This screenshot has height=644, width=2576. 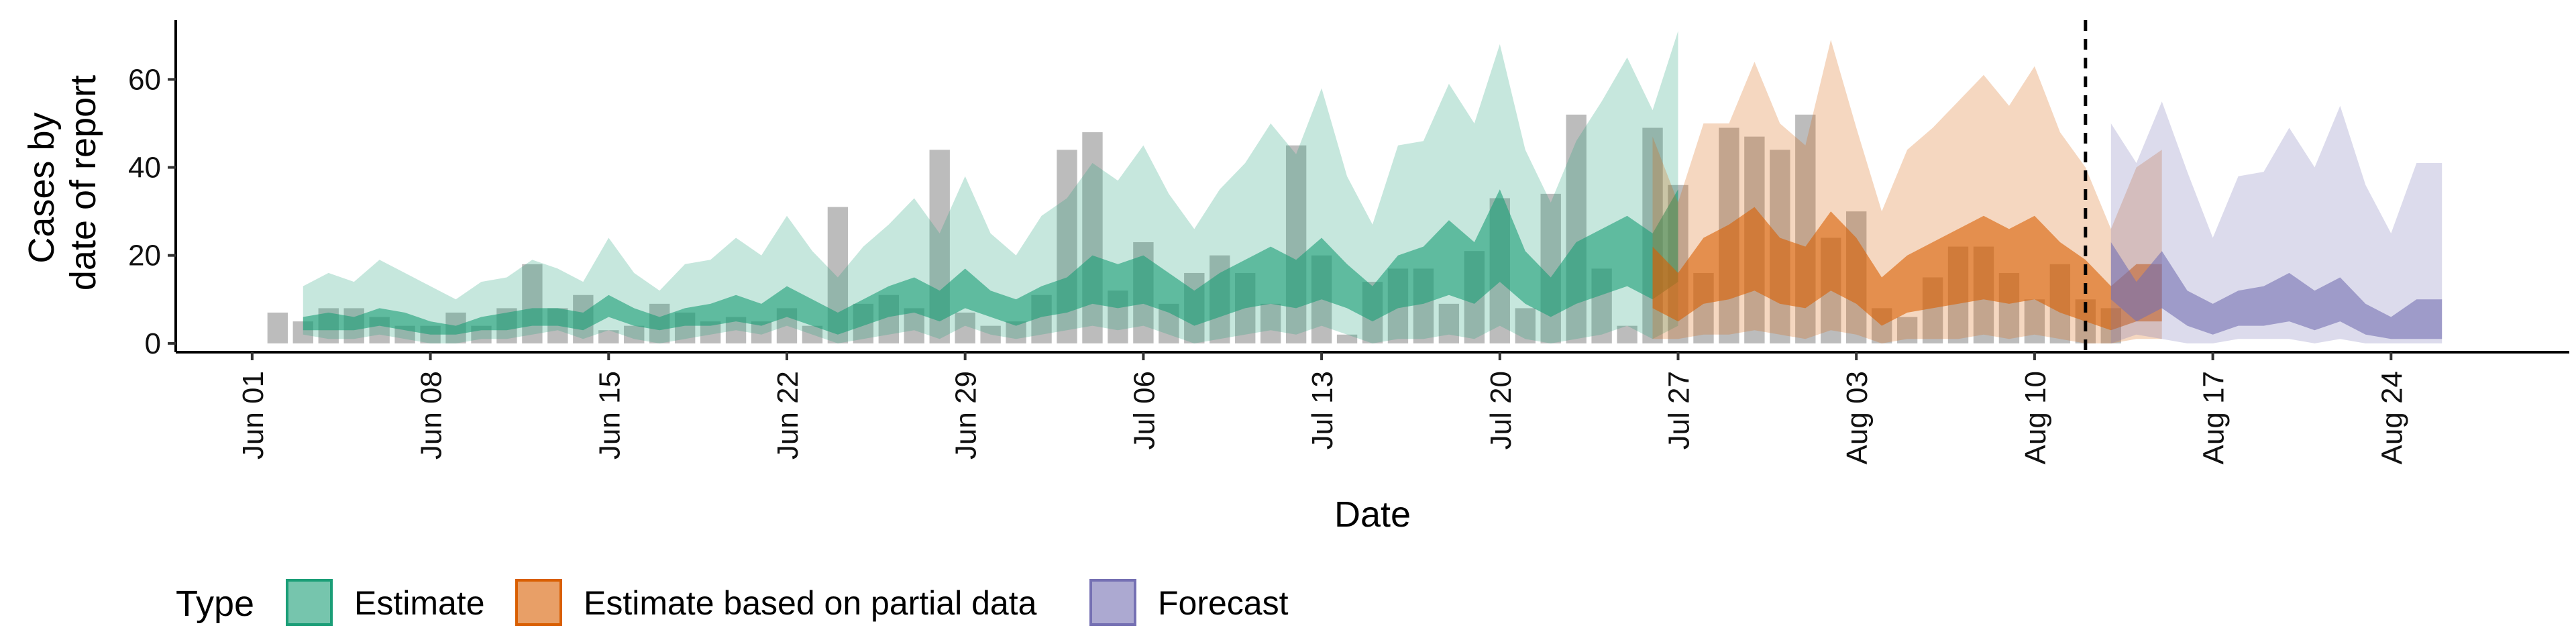 I want to click on y-axis-title-line-1: Cases by, so click(x=41, y=187).